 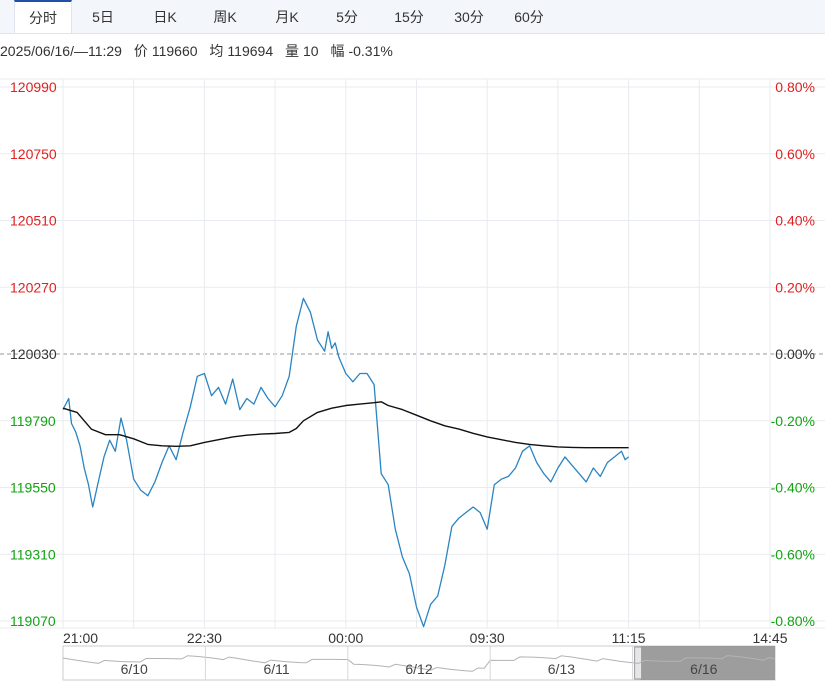 What do you see at coordinates (795, 154) in the screenshot?
I see `y-tick-right: 0.60%` at bounding box center [795, 154].